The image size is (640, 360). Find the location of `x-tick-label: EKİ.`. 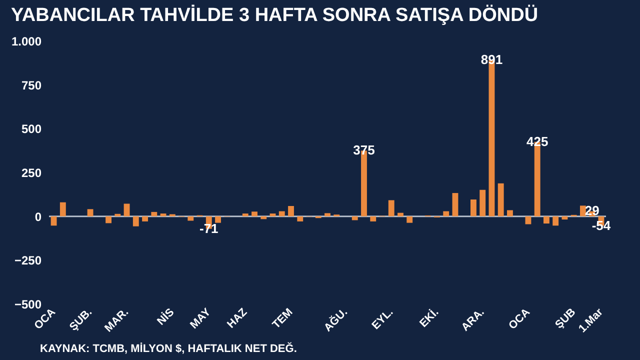

x-tick-label: EKİ. is located at coordinates (429, 318).